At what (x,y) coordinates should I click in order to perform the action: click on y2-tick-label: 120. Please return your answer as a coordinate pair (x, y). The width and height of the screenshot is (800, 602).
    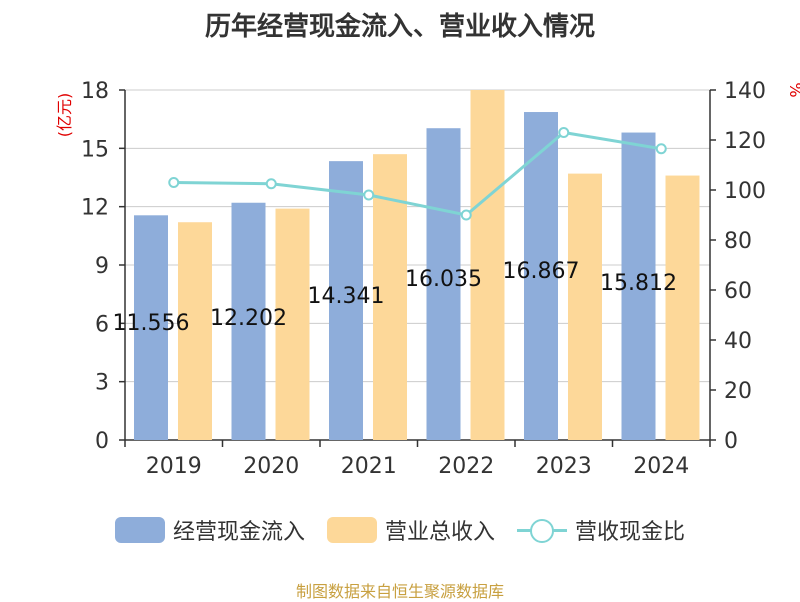
    Looking at the image, I should click on (745, 141).